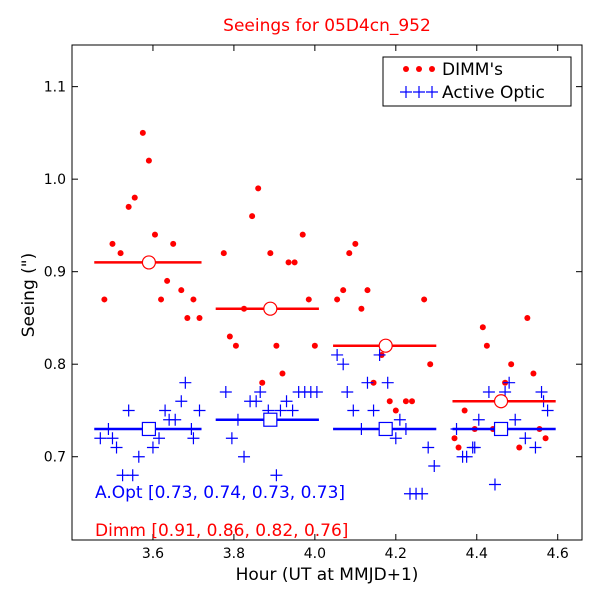 The height and width of the screenshot is (600, 600). I want to click on legend-box, so click(477, 81).